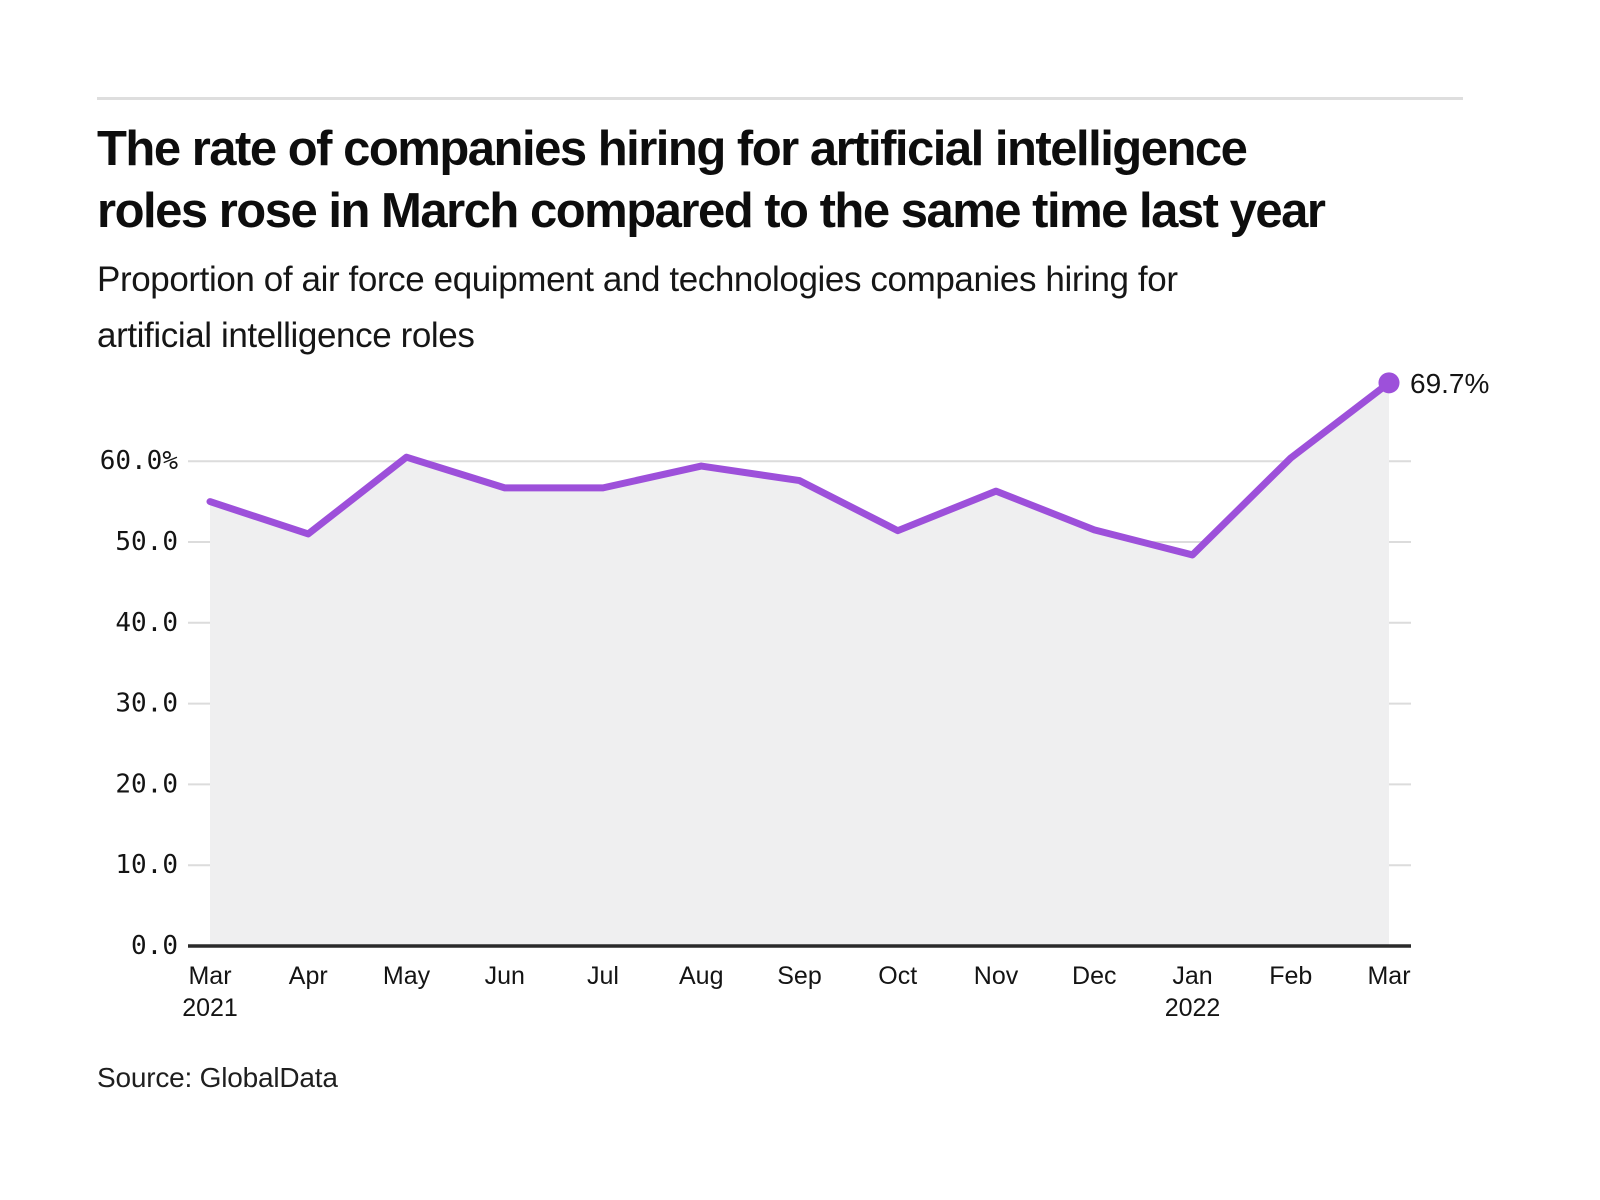 The width and height of the screenshot is (1600, 1200). What do you see at coordinates (1449, 383) in the screenshot?
I see `end-value-label: 69.7%` at bounding box center [1449, 383].